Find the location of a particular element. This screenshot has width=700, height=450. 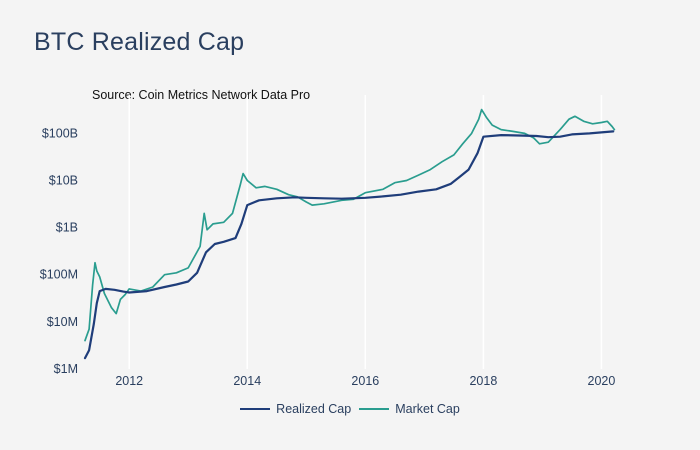

y-tick-label-10B: $10B is located at coordinates (63, 180).